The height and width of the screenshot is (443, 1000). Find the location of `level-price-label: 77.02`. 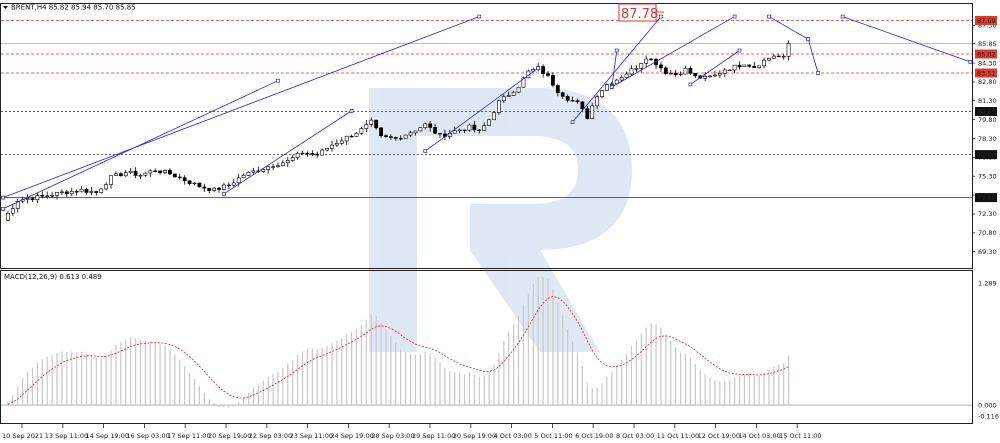

level-price-label: 77.02 is located at coordinates (986, 155).